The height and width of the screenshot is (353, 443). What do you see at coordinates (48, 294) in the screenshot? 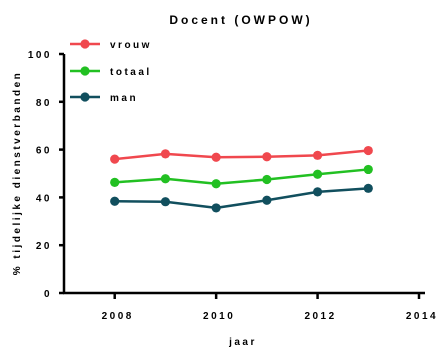
I see `y-tick-label: 0` at bounding box center [48, 294].